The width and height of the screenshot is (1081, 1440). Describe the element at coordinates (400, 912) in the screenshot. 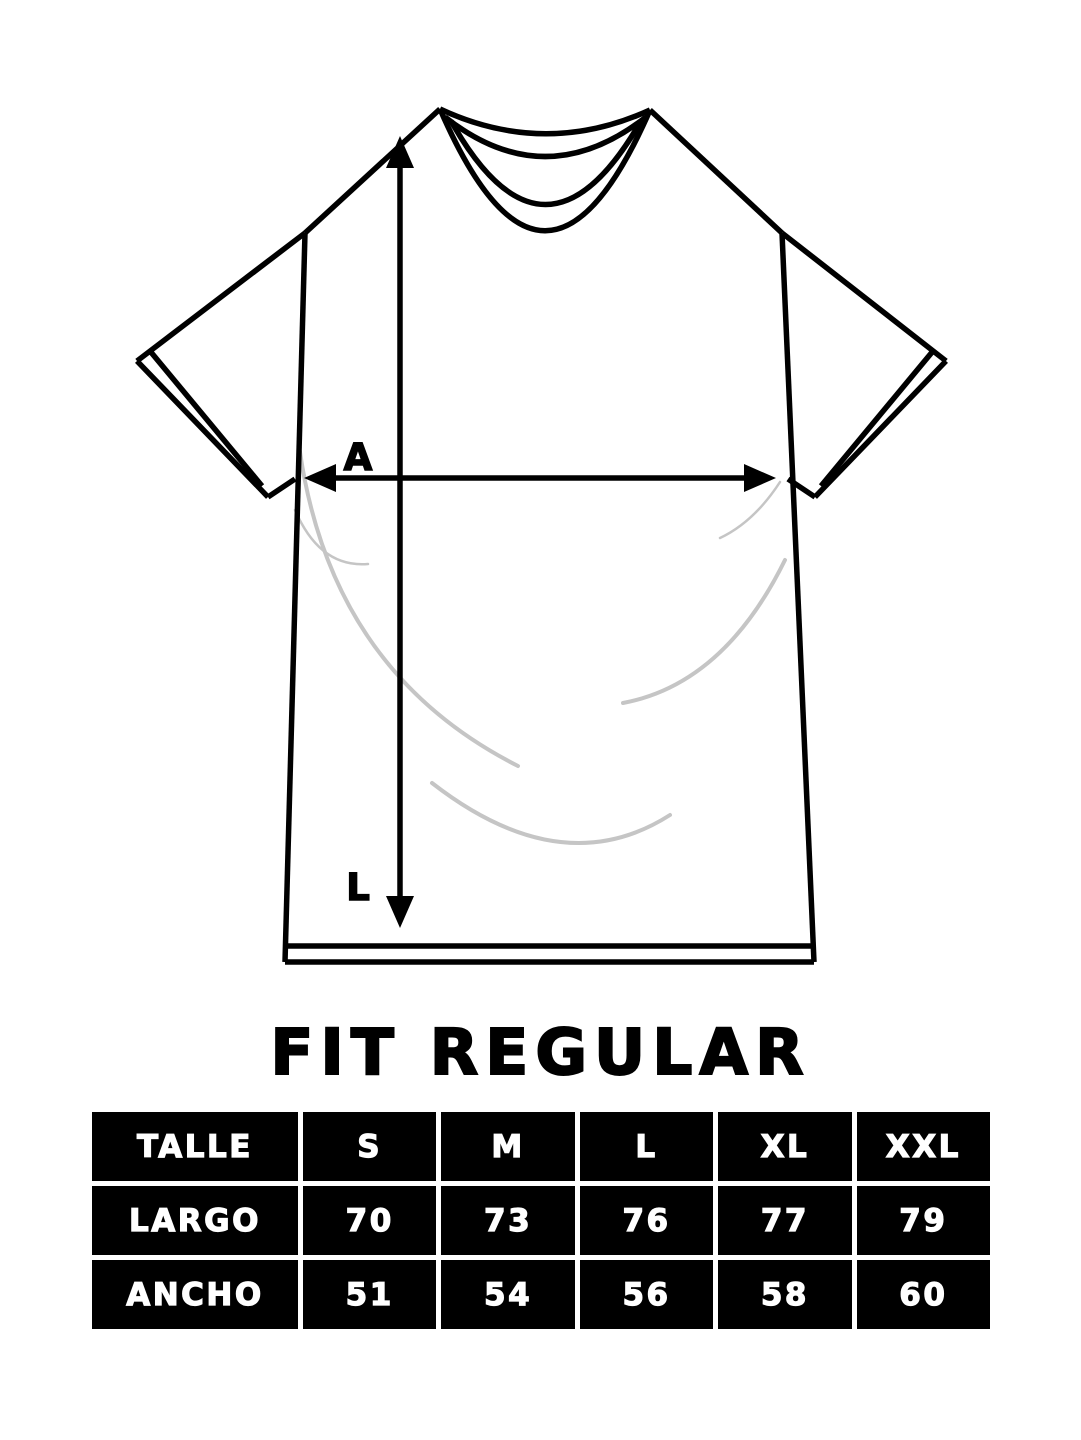

I see `arrowhead-down-icon` at that location.